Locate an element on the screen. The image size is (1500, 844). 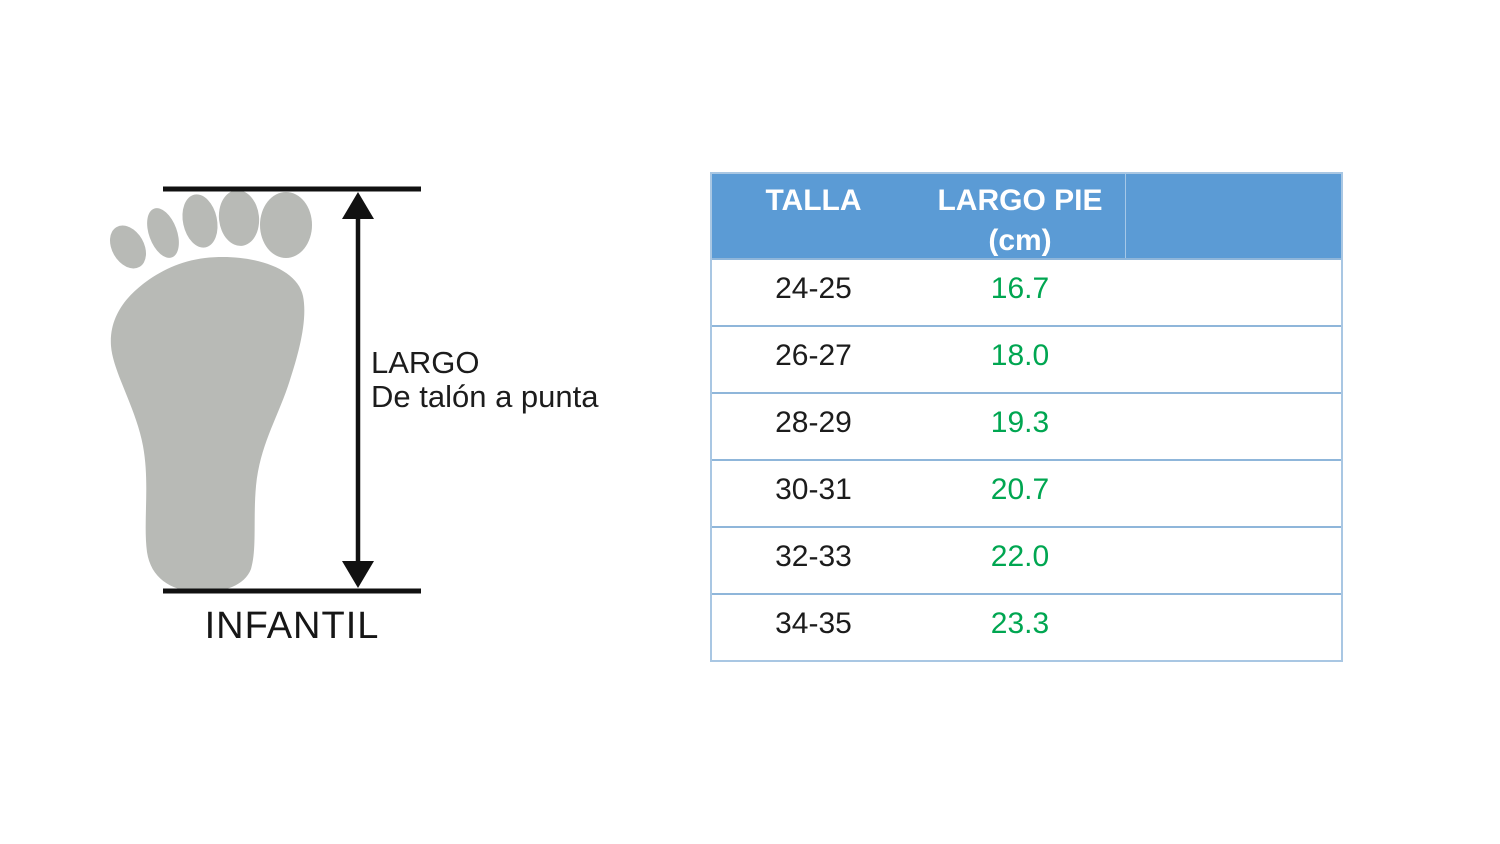
length-cell: 20.7 is located at coordinates (1020, 489).